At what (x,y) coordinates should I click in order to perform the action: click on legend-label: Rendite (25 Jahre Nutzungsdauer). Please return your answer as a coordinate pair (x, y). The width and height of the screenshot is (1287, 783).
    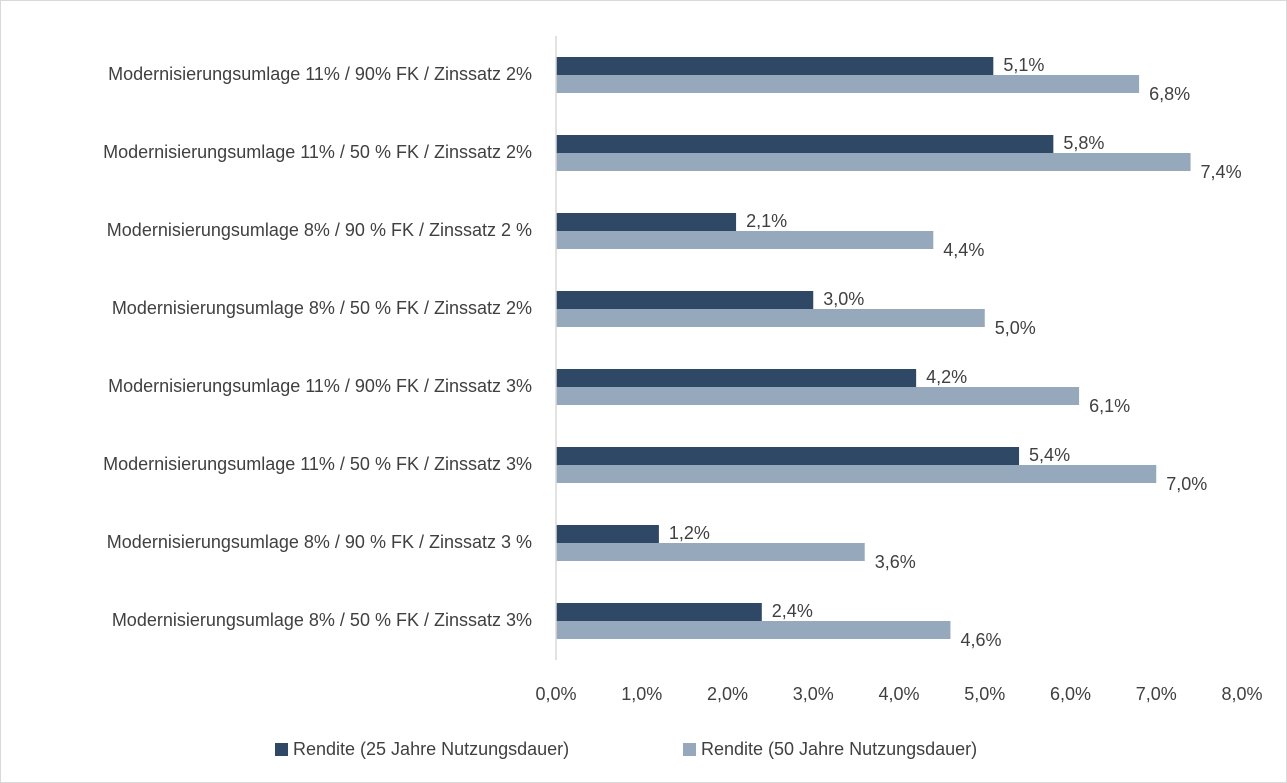
    Looking at the image, I should click on (431, 749).